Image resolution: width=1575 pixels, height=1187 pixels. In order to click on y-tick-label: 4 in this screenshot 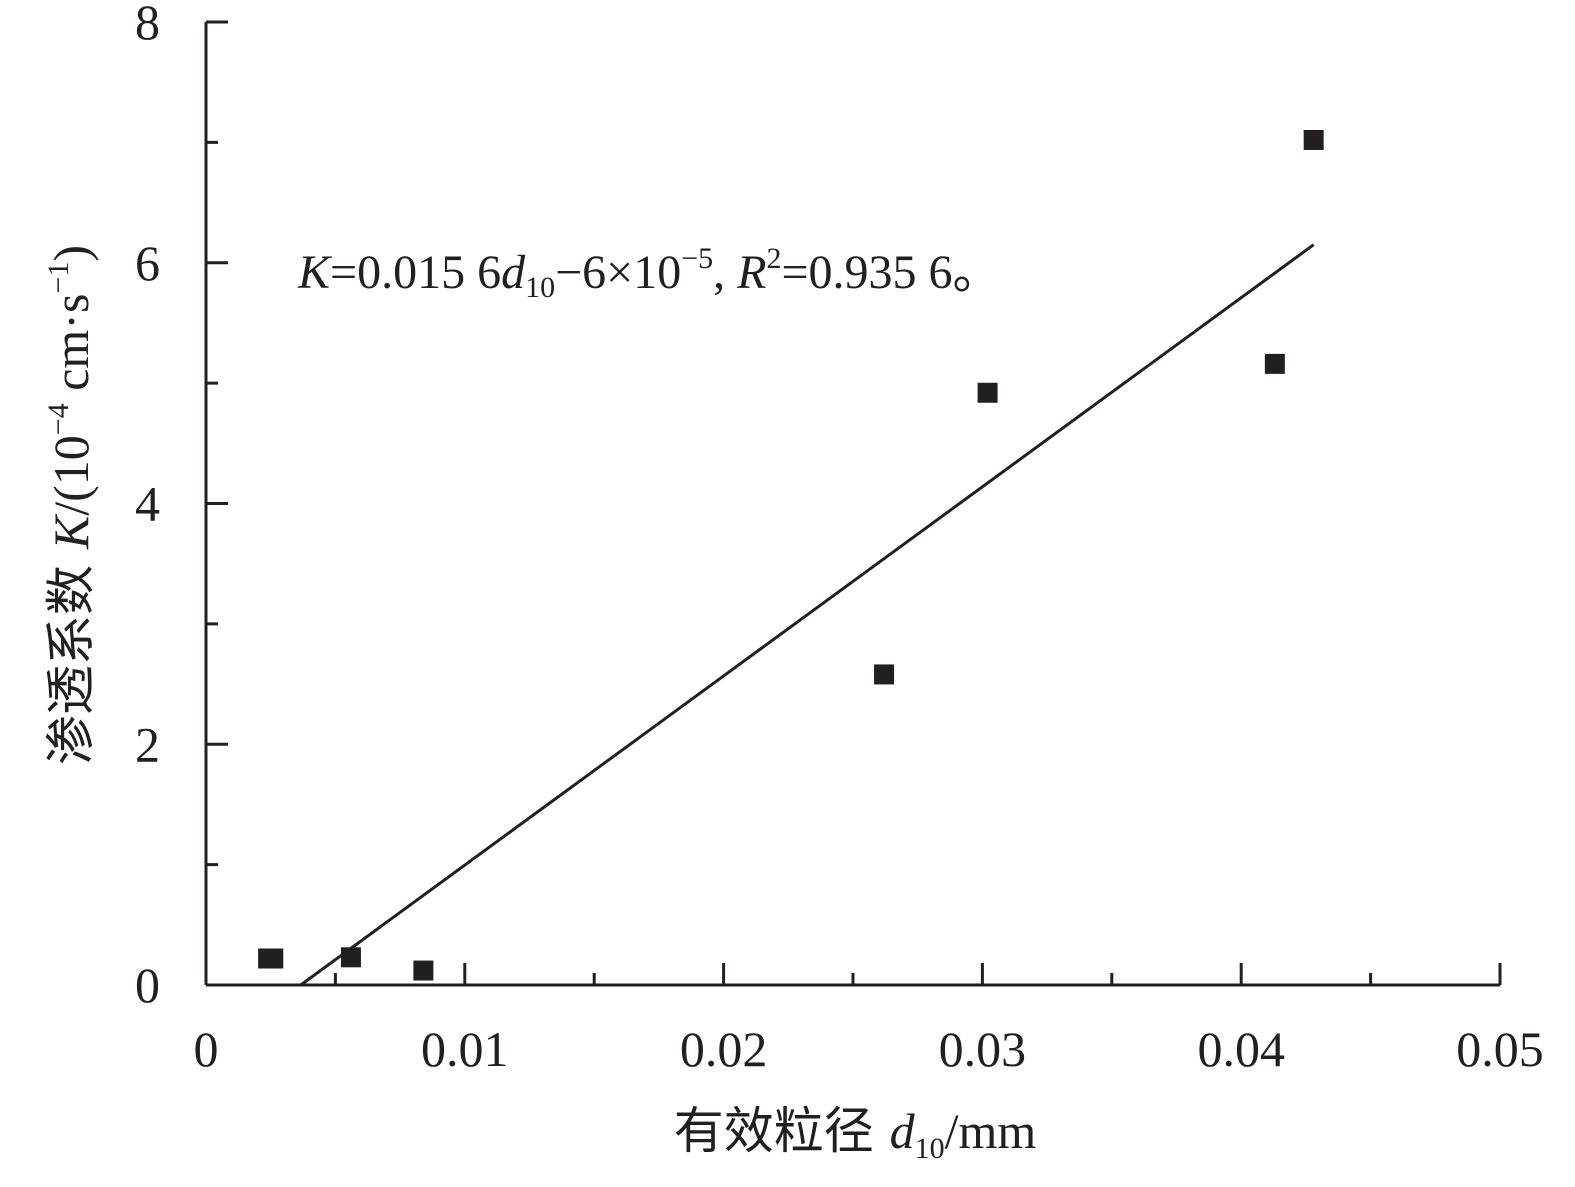, I will do `click(147, 504)`.